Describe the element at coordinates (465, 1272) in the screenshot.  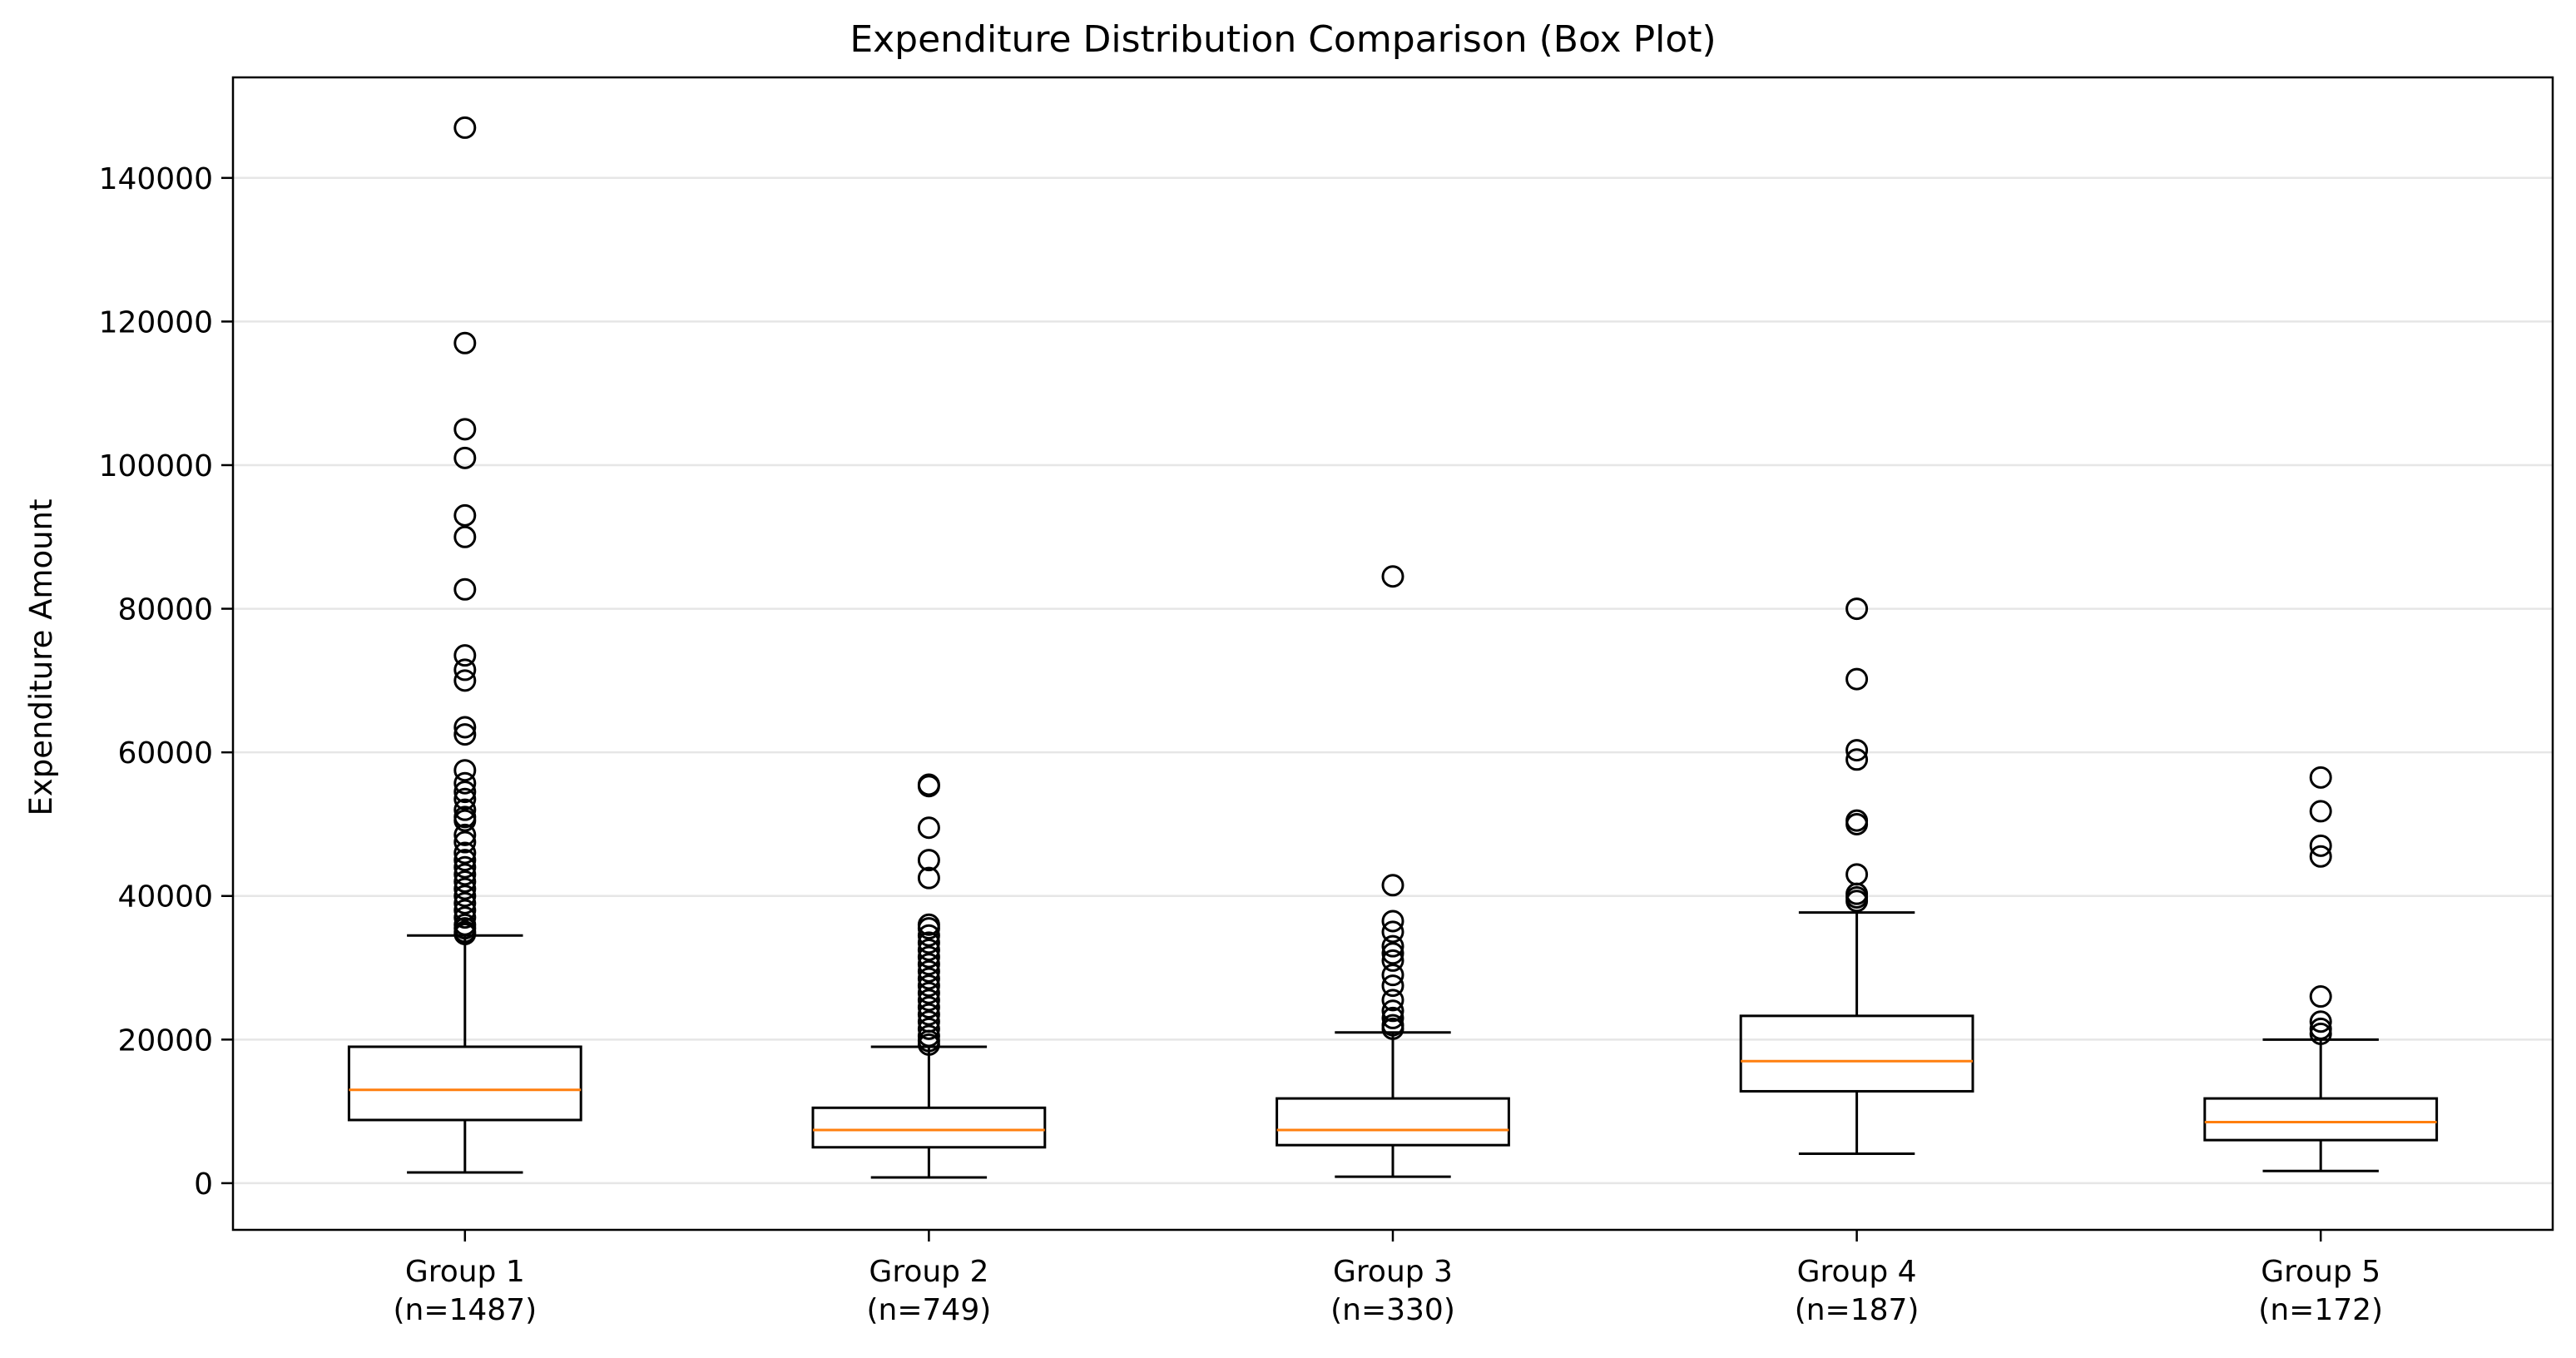
I see `x-tick-label: Group 1` at that location.